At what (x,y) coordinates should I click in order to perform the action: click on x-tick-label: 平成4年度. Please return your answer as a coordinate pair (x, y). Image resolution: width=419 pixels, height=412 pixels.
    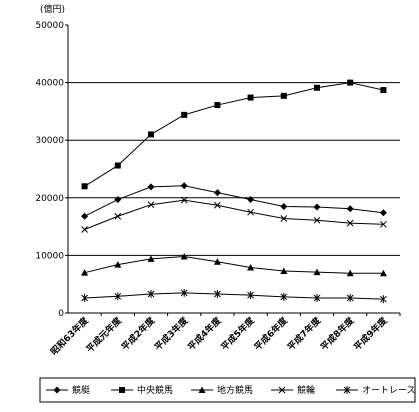
    Looking at the image, I should click on (204, 333).